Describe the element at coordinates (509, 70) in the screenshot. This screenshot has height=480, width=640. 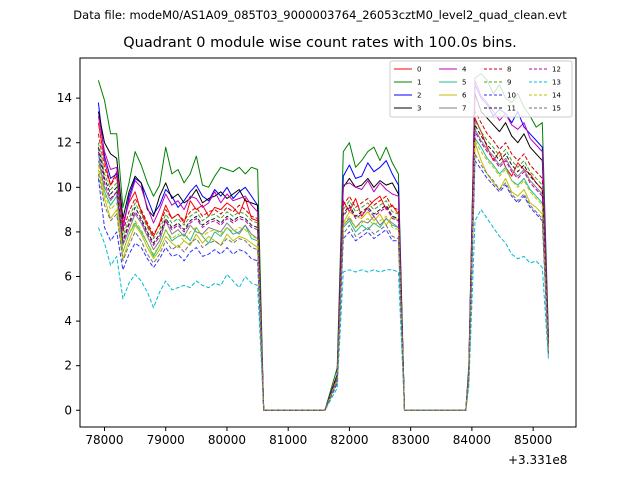
I see `legend-label-8: 8` at that location.